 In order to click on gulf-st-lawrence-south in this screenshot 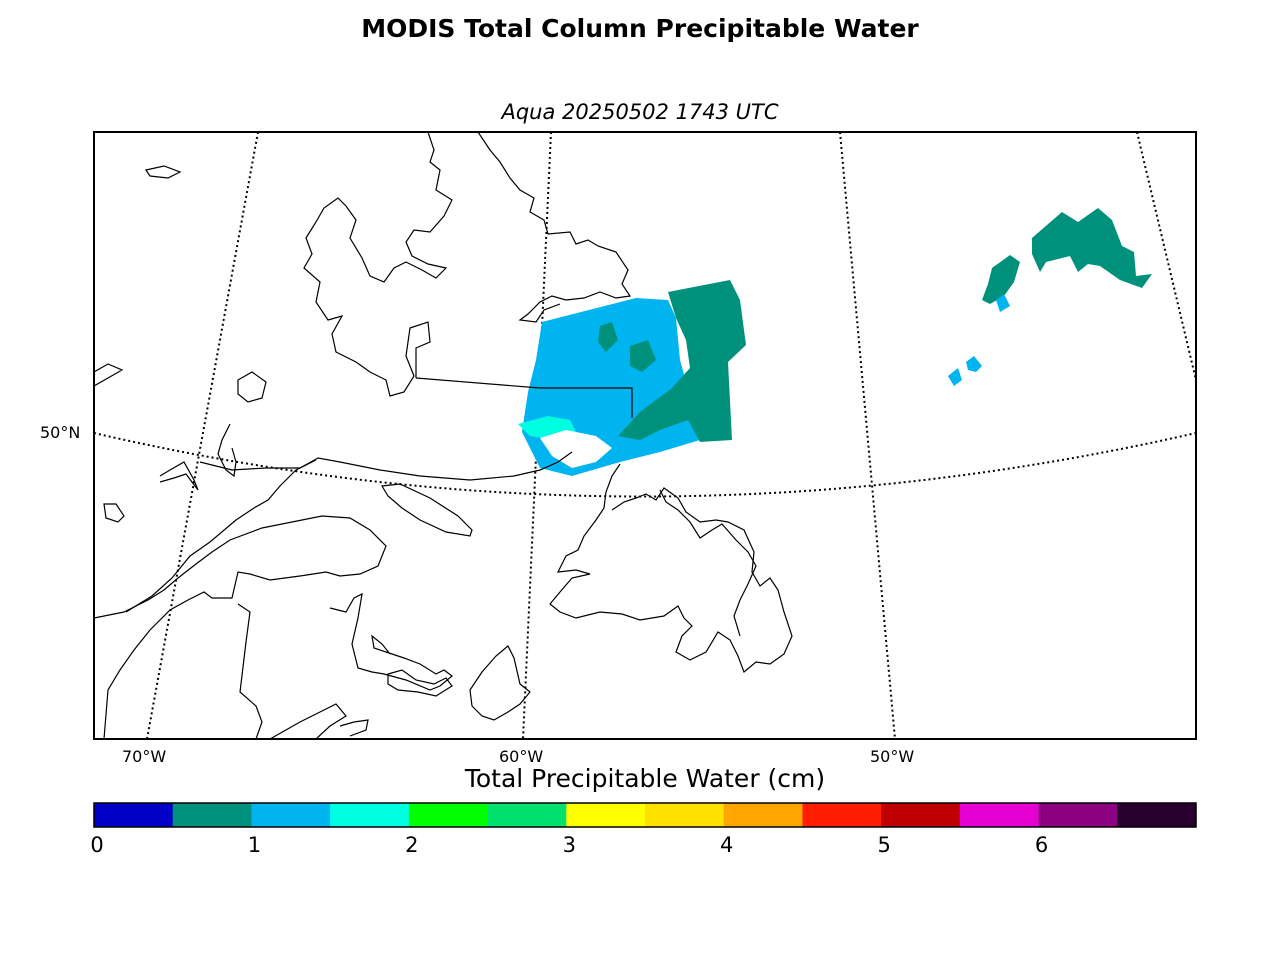, I will do `click(240, 627)`.